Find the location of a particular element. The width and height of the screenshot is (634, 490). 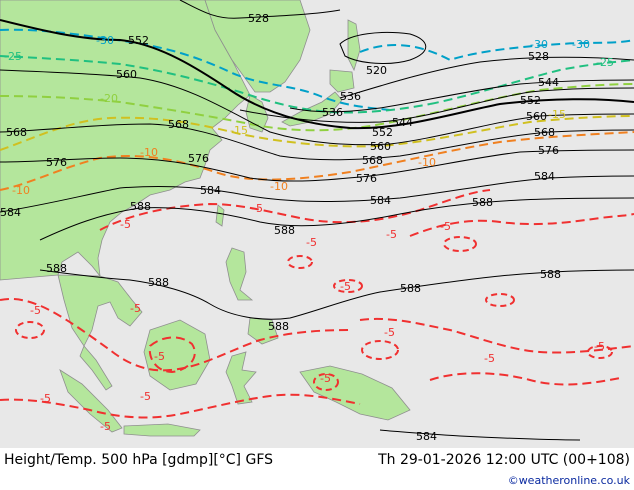

tlabel-minus5-8: -5 is located at coordinates (135, 308).